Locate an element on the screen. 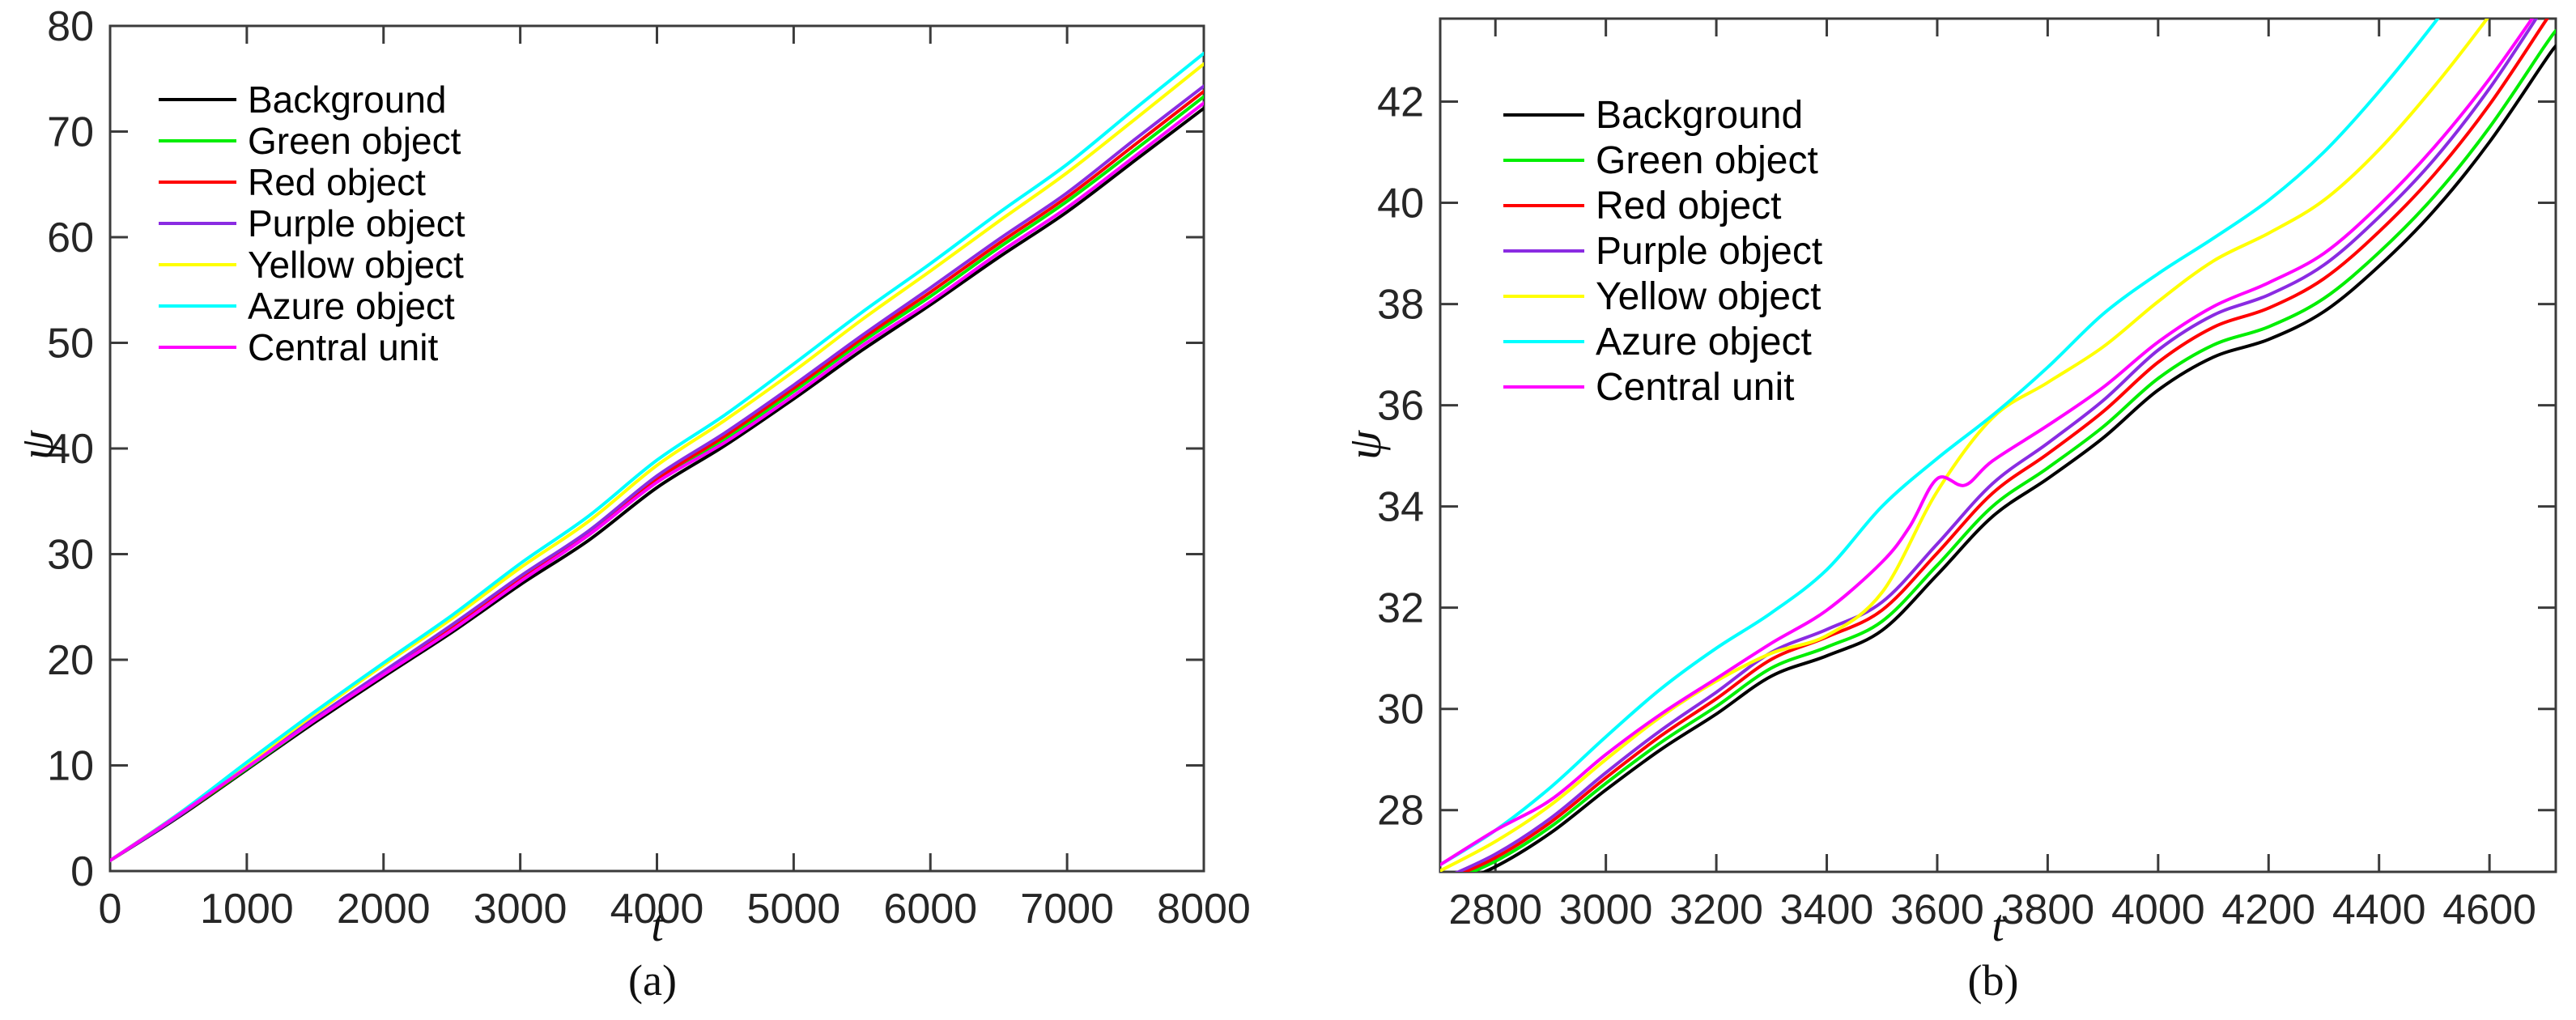 The image size is (2576, 1020). x-tick-label: 2000 is located at coordinates (384, 909).